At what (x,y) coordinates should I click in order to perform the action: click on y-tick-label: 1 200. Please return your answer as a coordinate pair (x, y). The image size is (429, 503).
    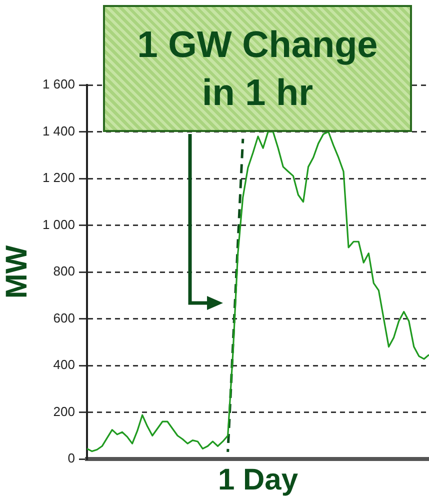
    Looking at the image, I should click on (58, 178).